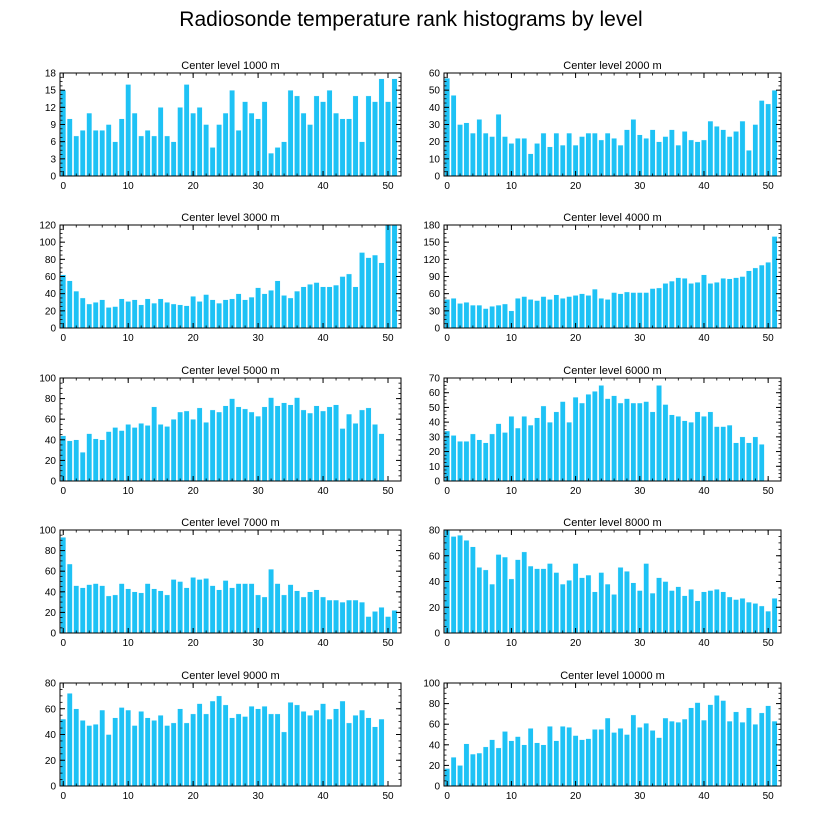 This screenshot has width=822, height=824. Describe the element at coordinates (435, 91) in the screenshot. I see `y-tick-label: 50` at that location.